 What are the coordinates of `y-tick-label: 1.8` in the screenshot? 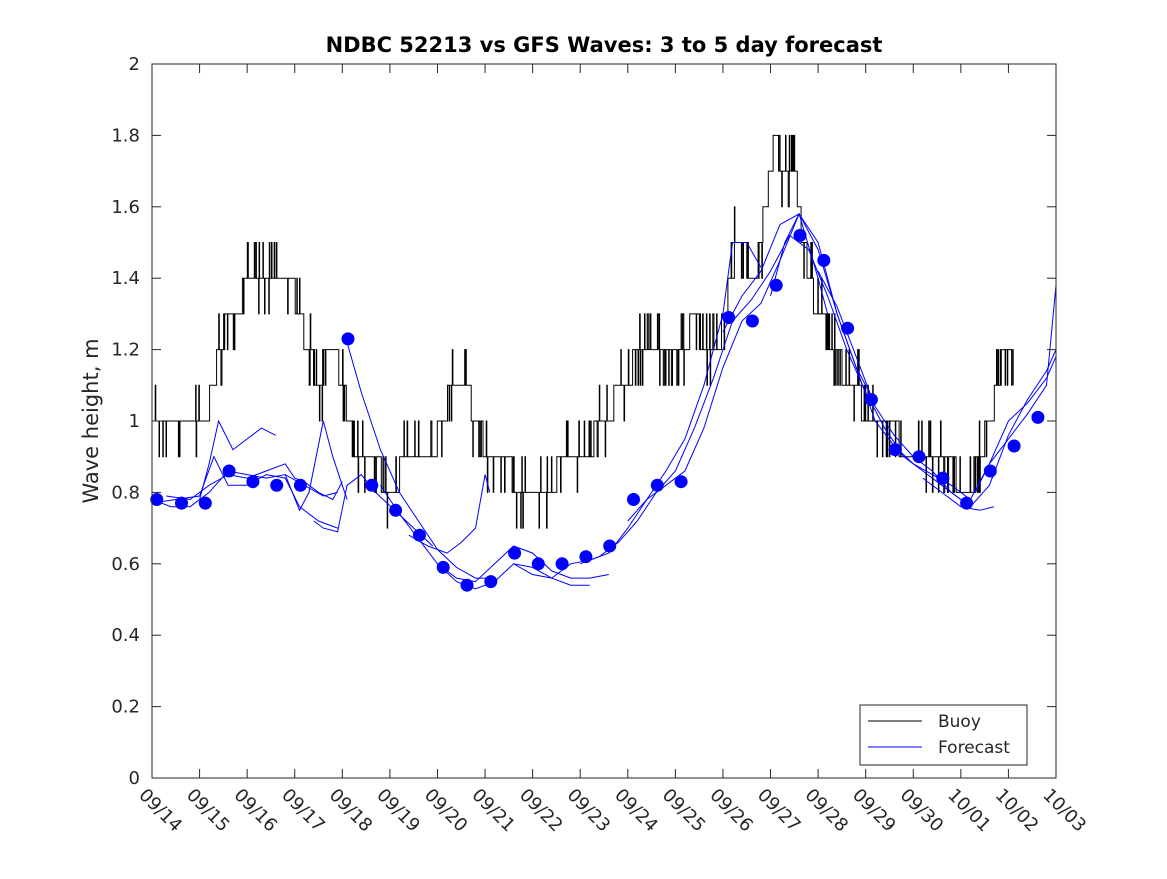 It's located at (125, 135).